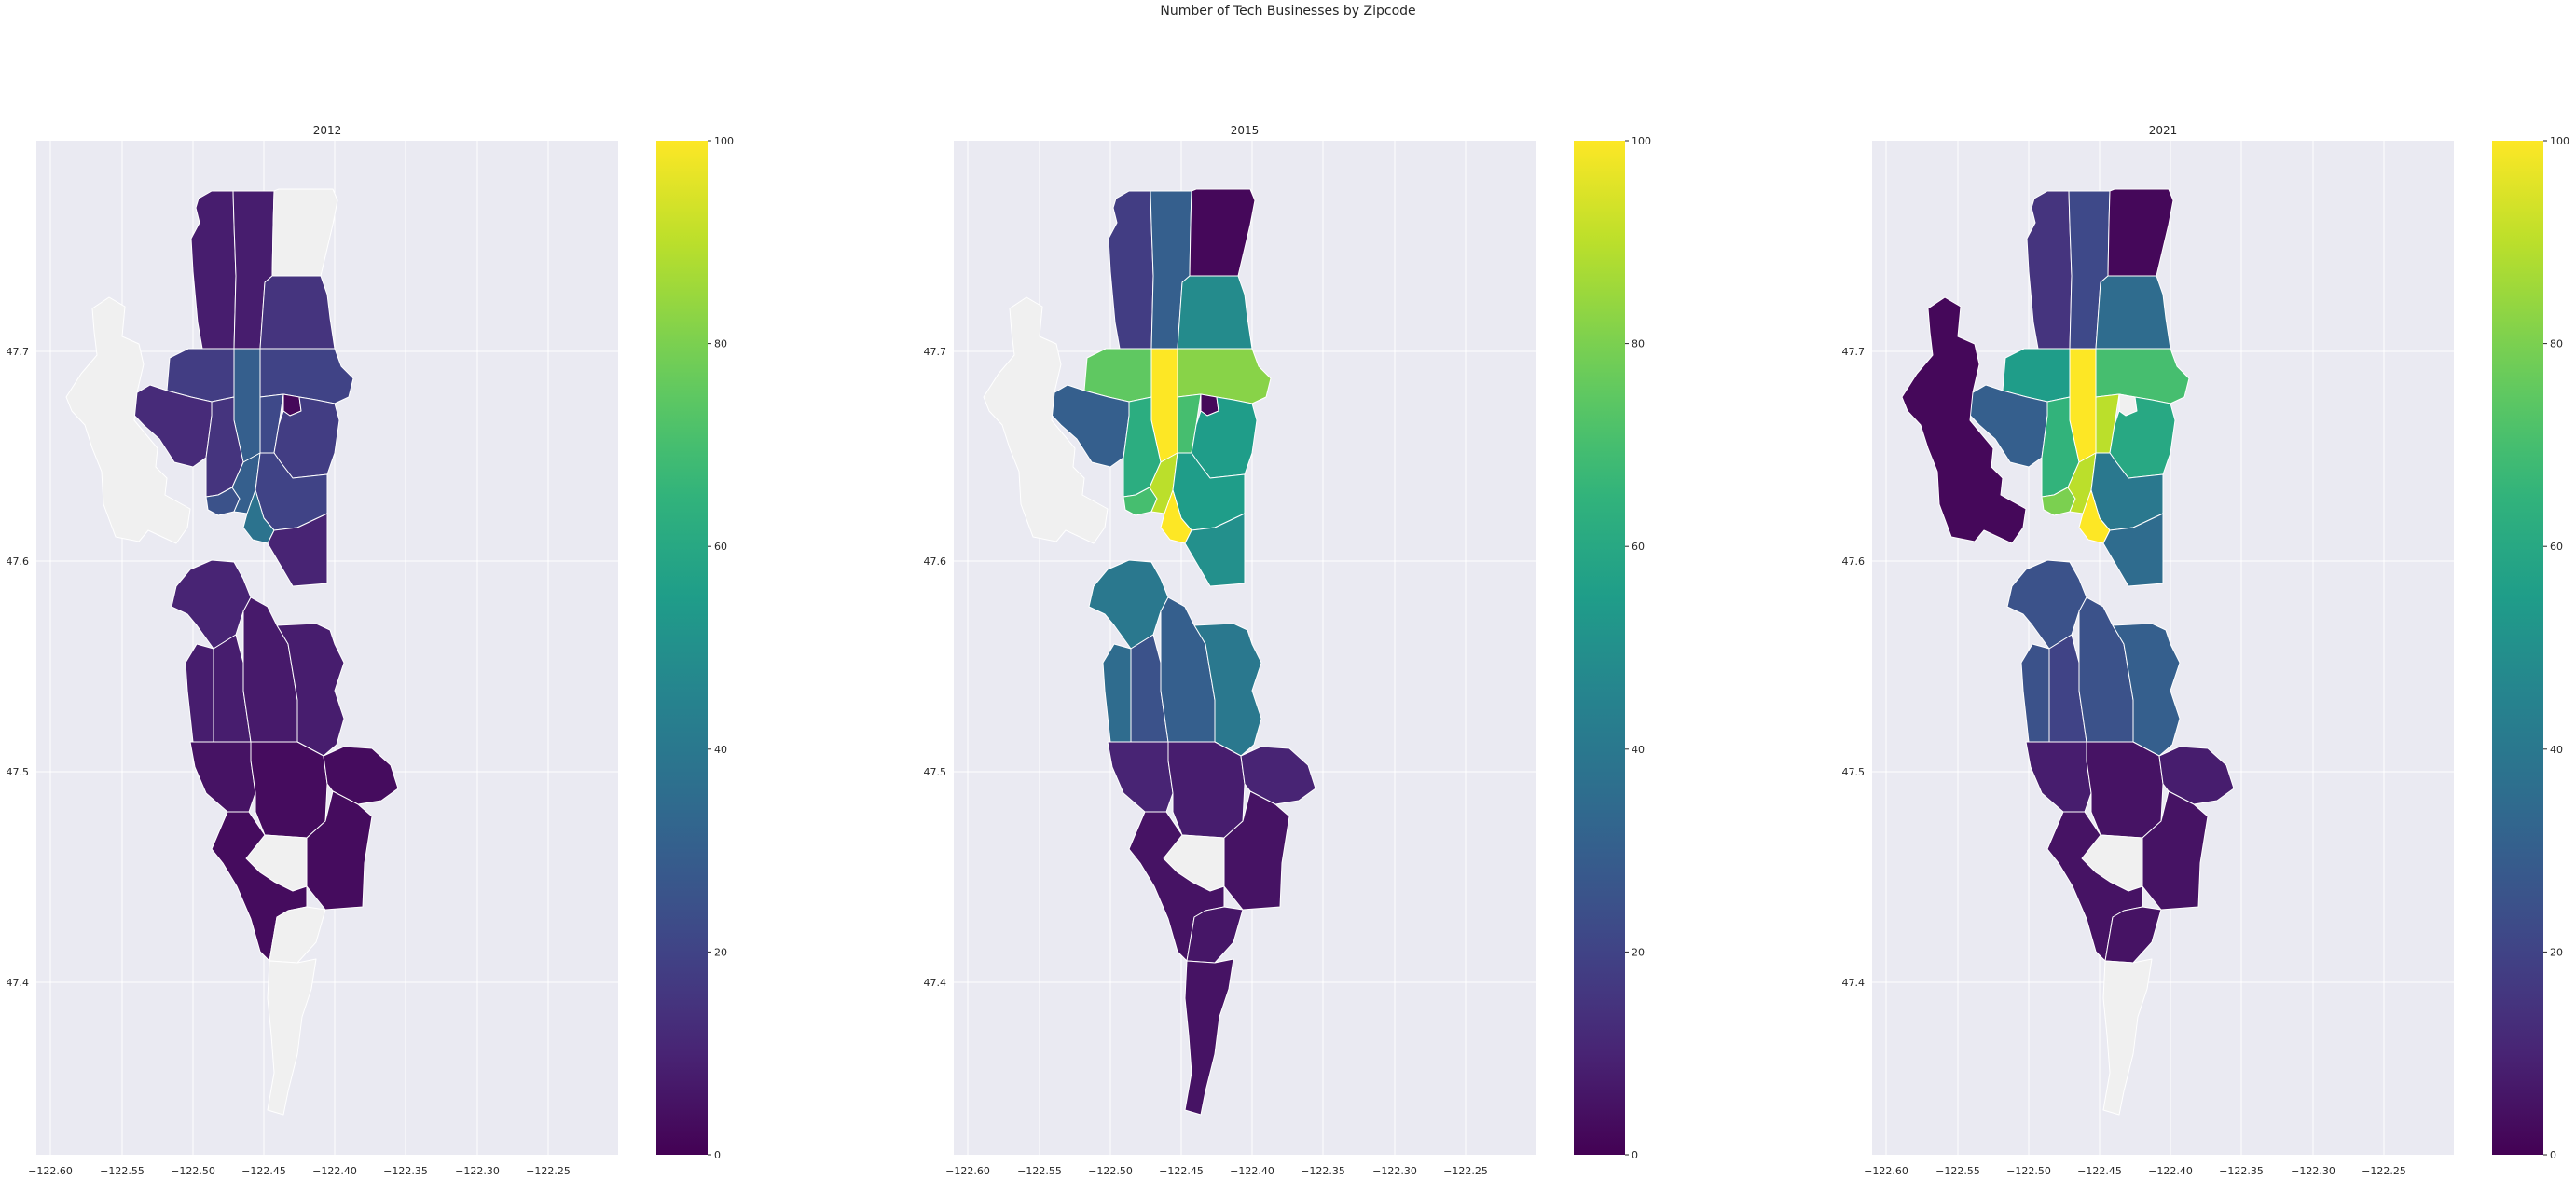 This screenshot has height=1179, width=2576. I want to click on colorbar-2021: 0 20 40 60 80 100, so click(2530, 648).